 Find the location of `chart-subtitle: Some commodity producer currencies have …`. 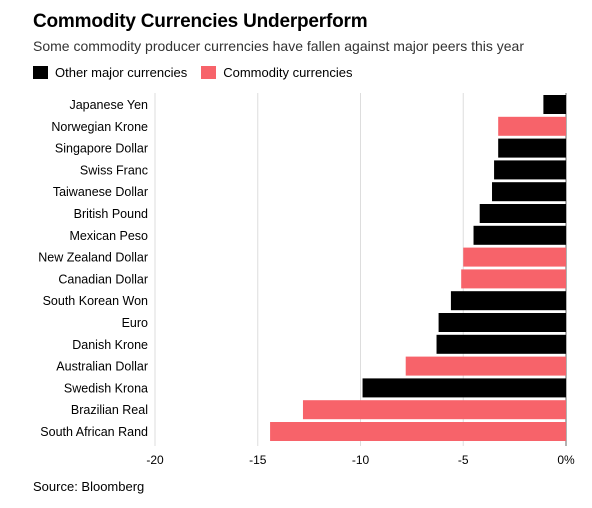

chart-subtitle: Some commodity producer currencies have … is located at coordinates (279, 46).